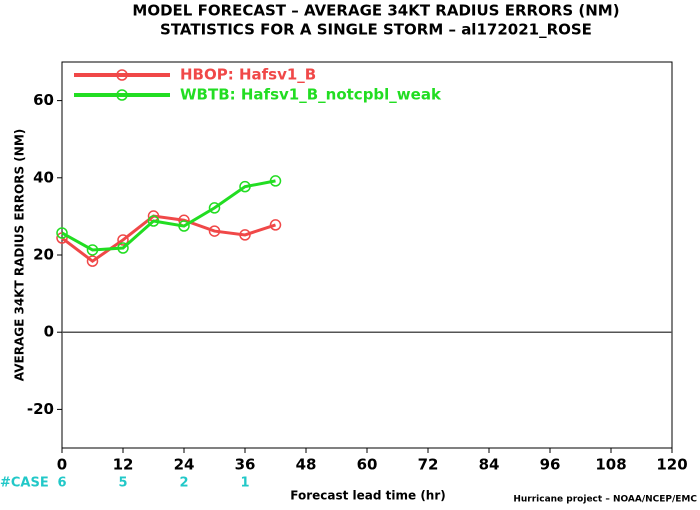 The image size is (700, 510). Describe the element at coordinates (367, 465) in the screenshot. I see `x-tick-label: 60` at that location.